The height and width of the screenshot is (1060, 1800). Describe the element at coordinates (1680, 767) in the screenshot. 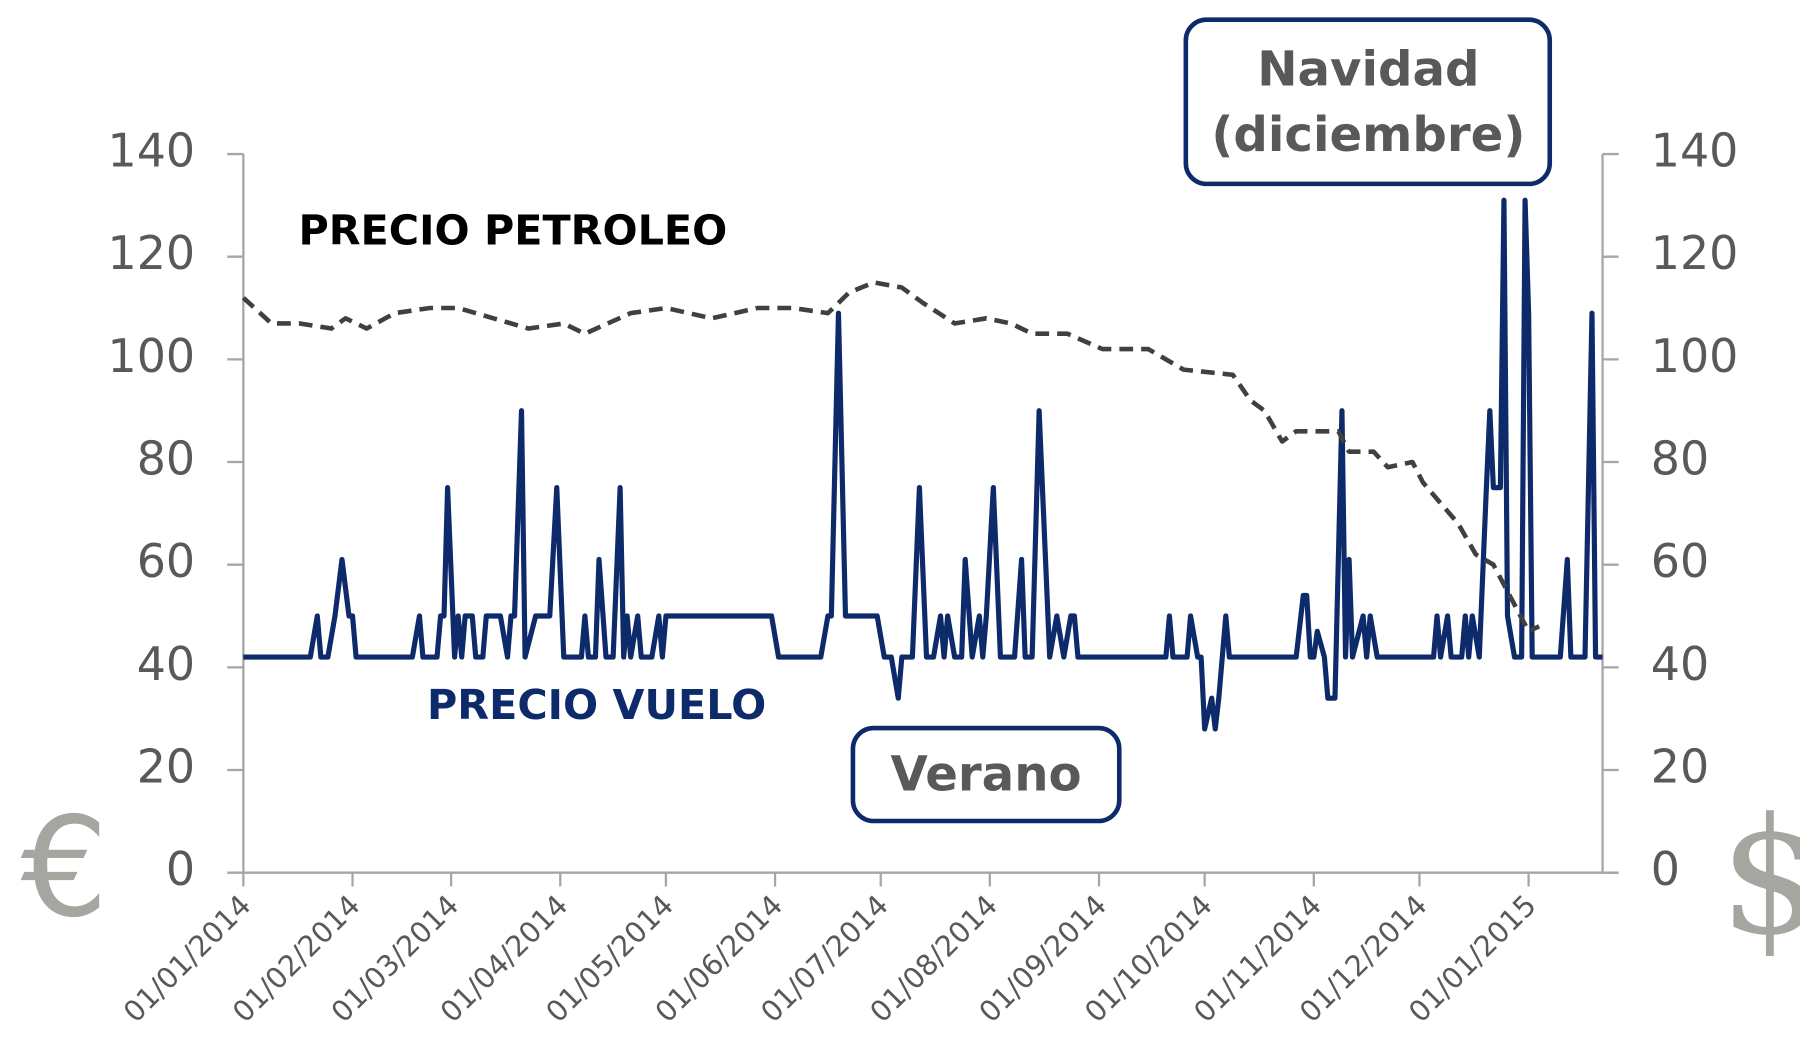

I see `y2-tick-label: 20` at that location.